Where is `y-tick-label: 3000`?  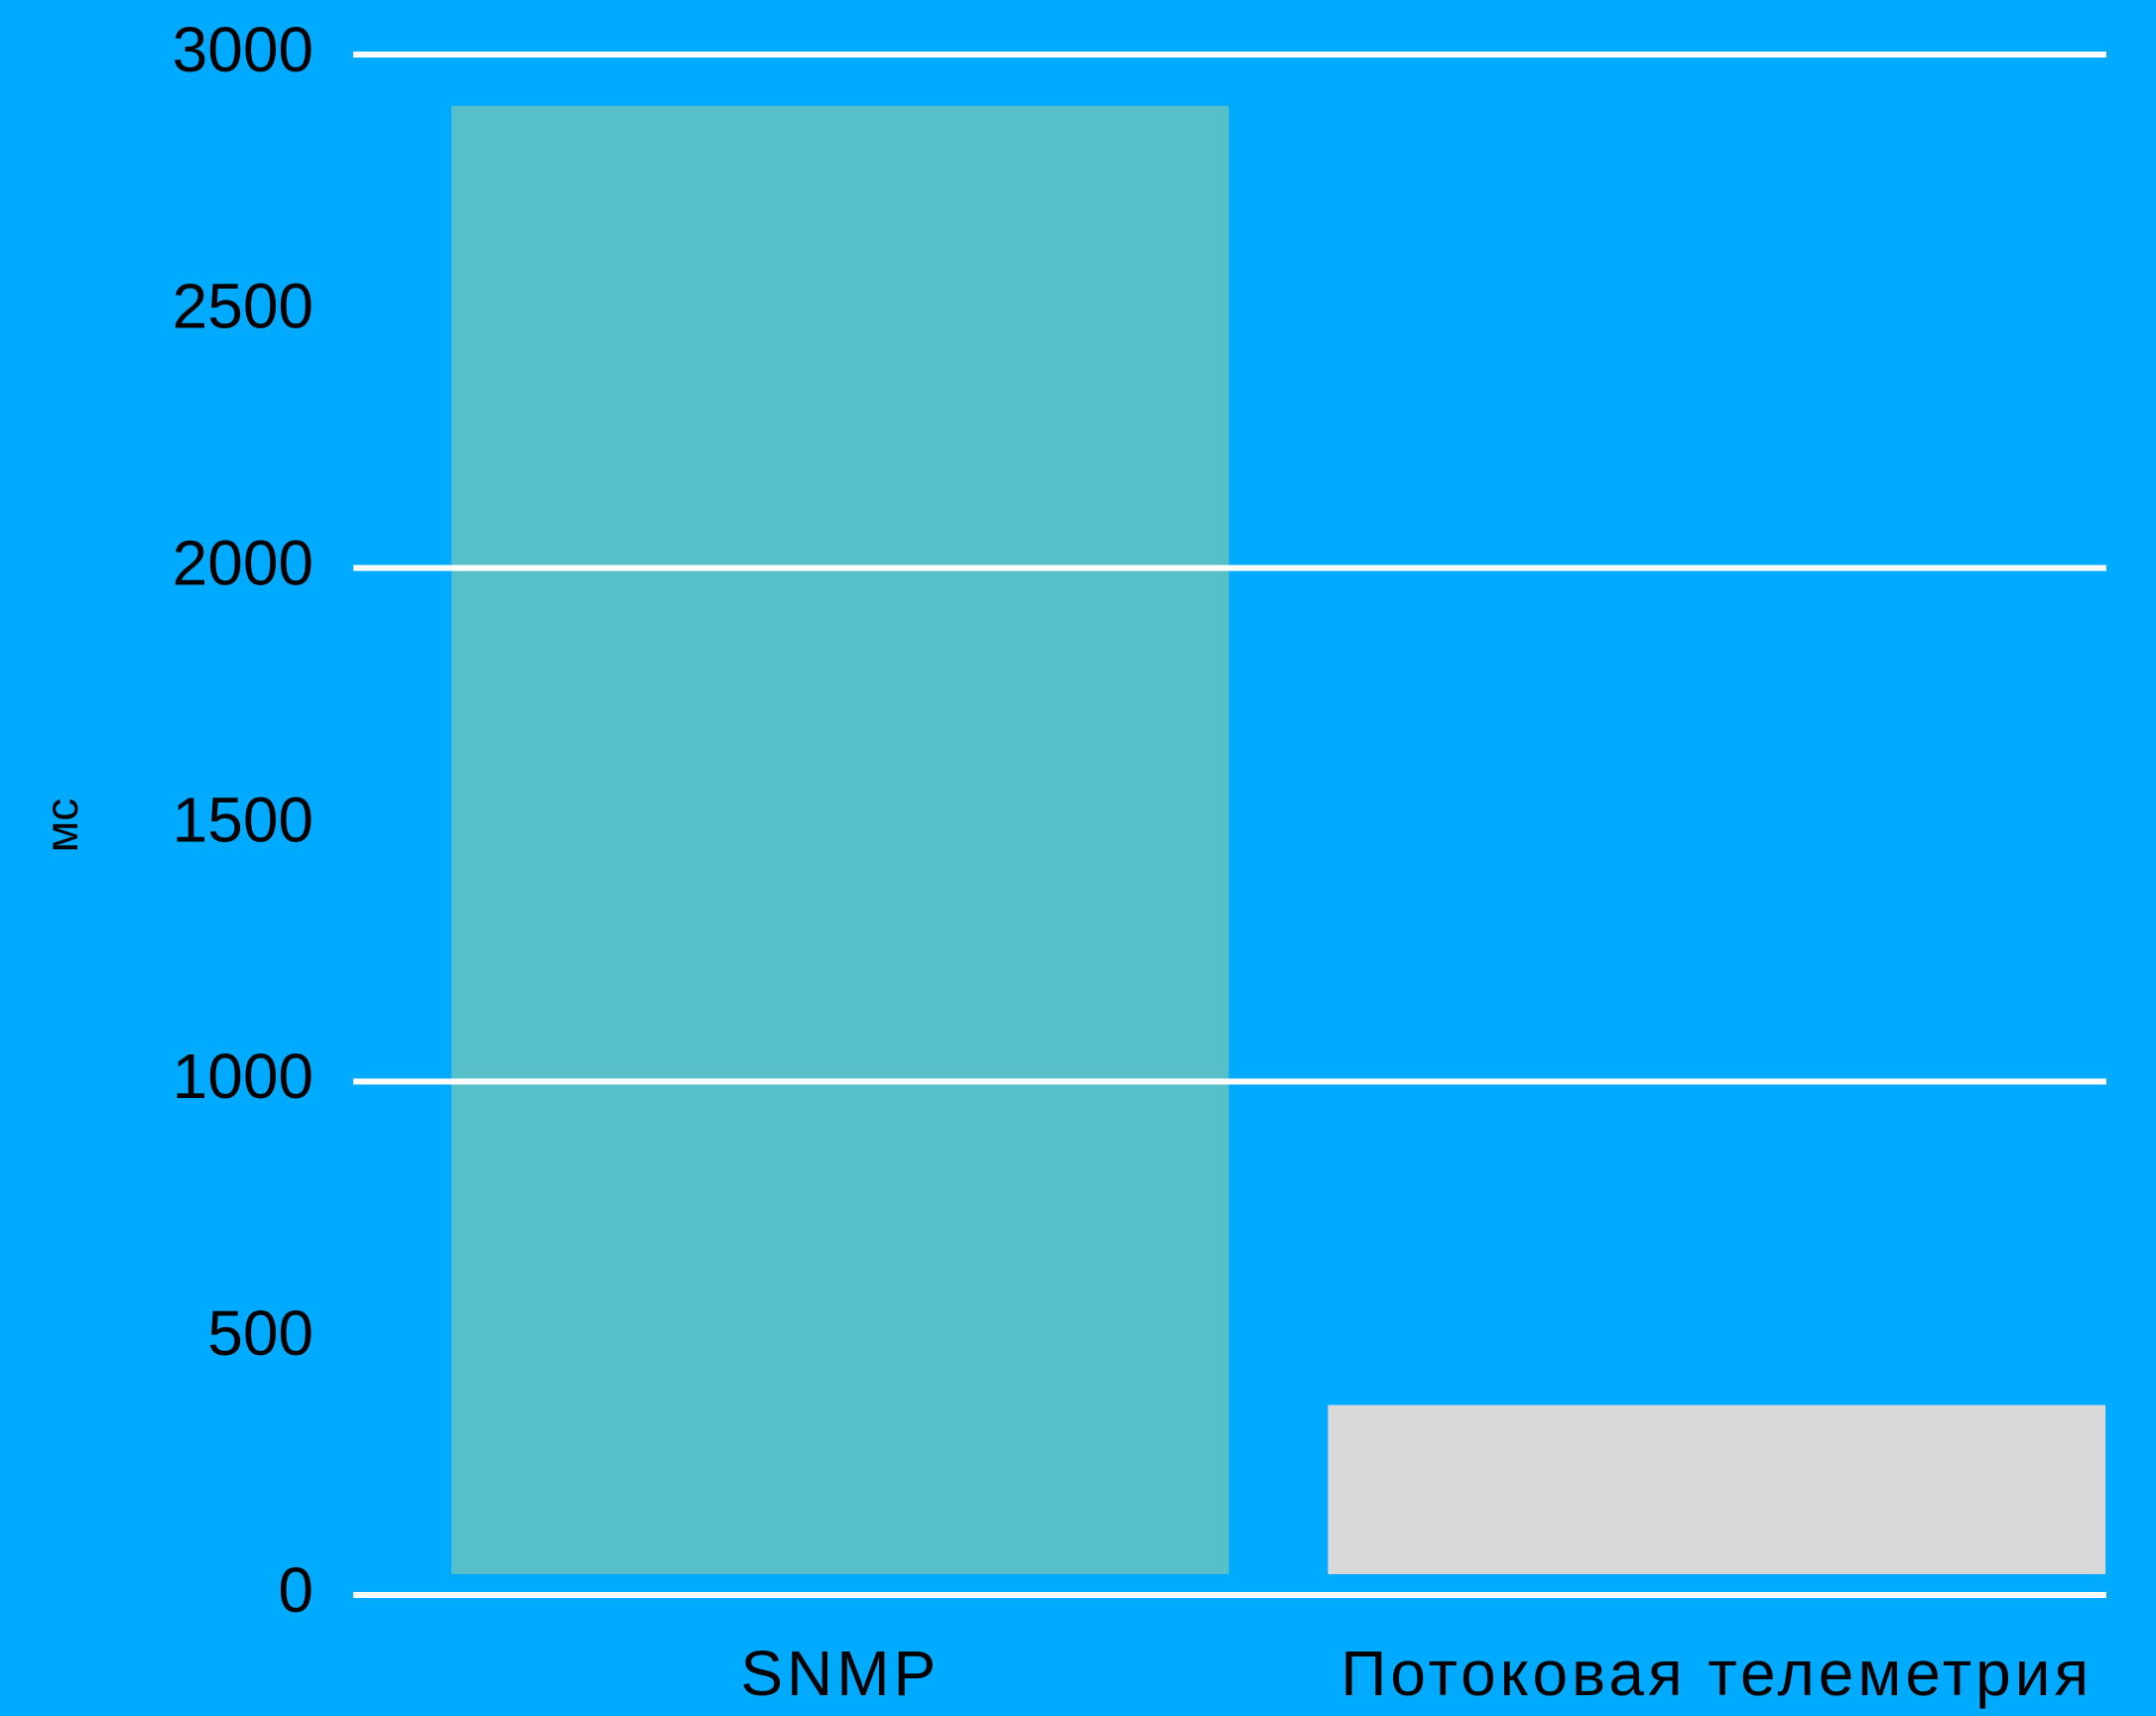
y-tick-label: 3000 is located at coordinates (243, 49).